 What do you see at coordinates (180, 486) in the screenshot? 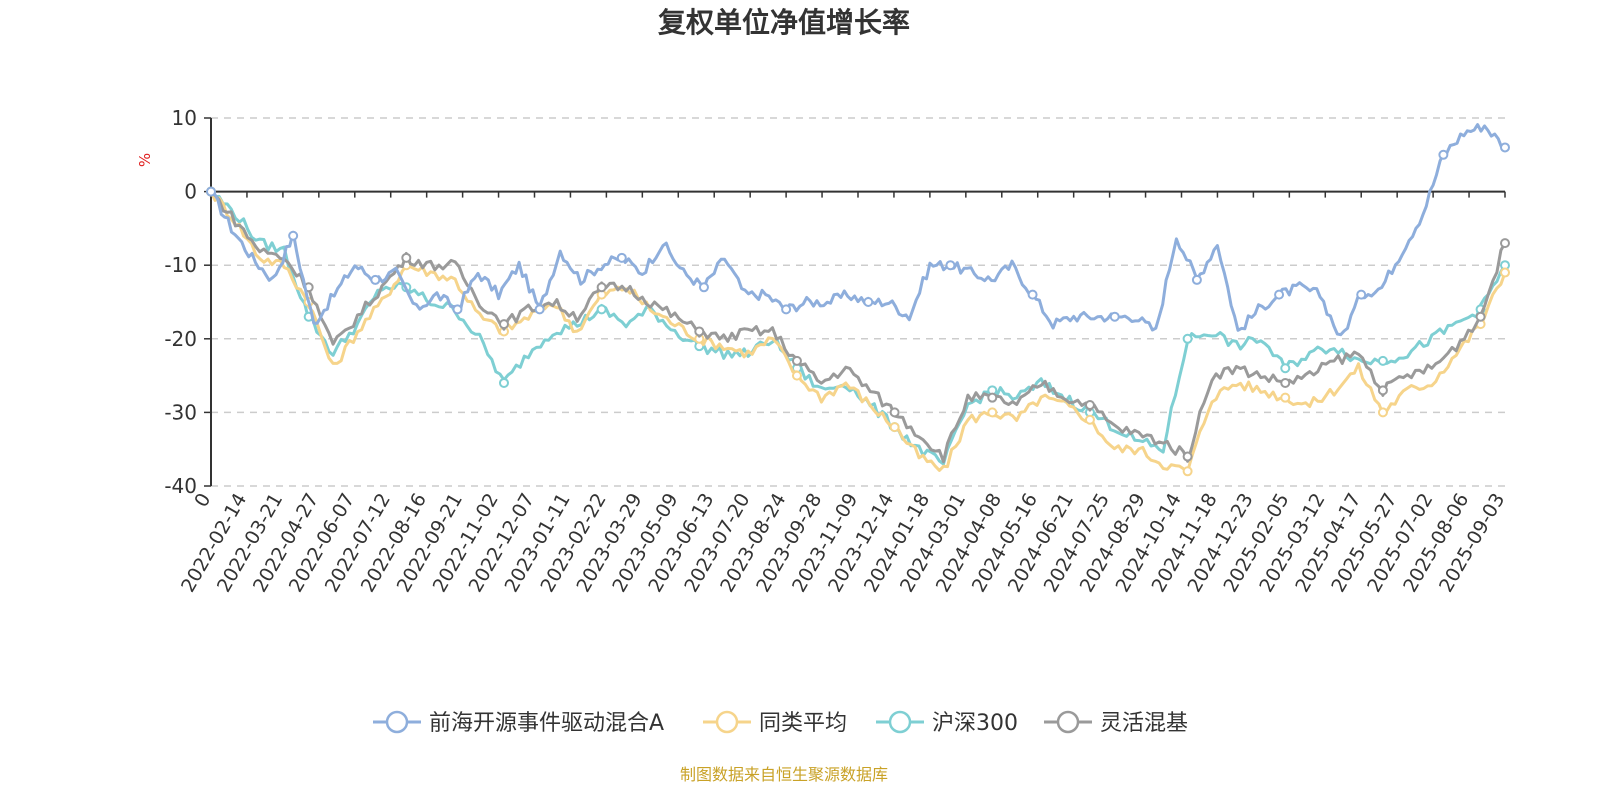
I see `y-tick-label-5: -40` at bounding box center [180, 486].